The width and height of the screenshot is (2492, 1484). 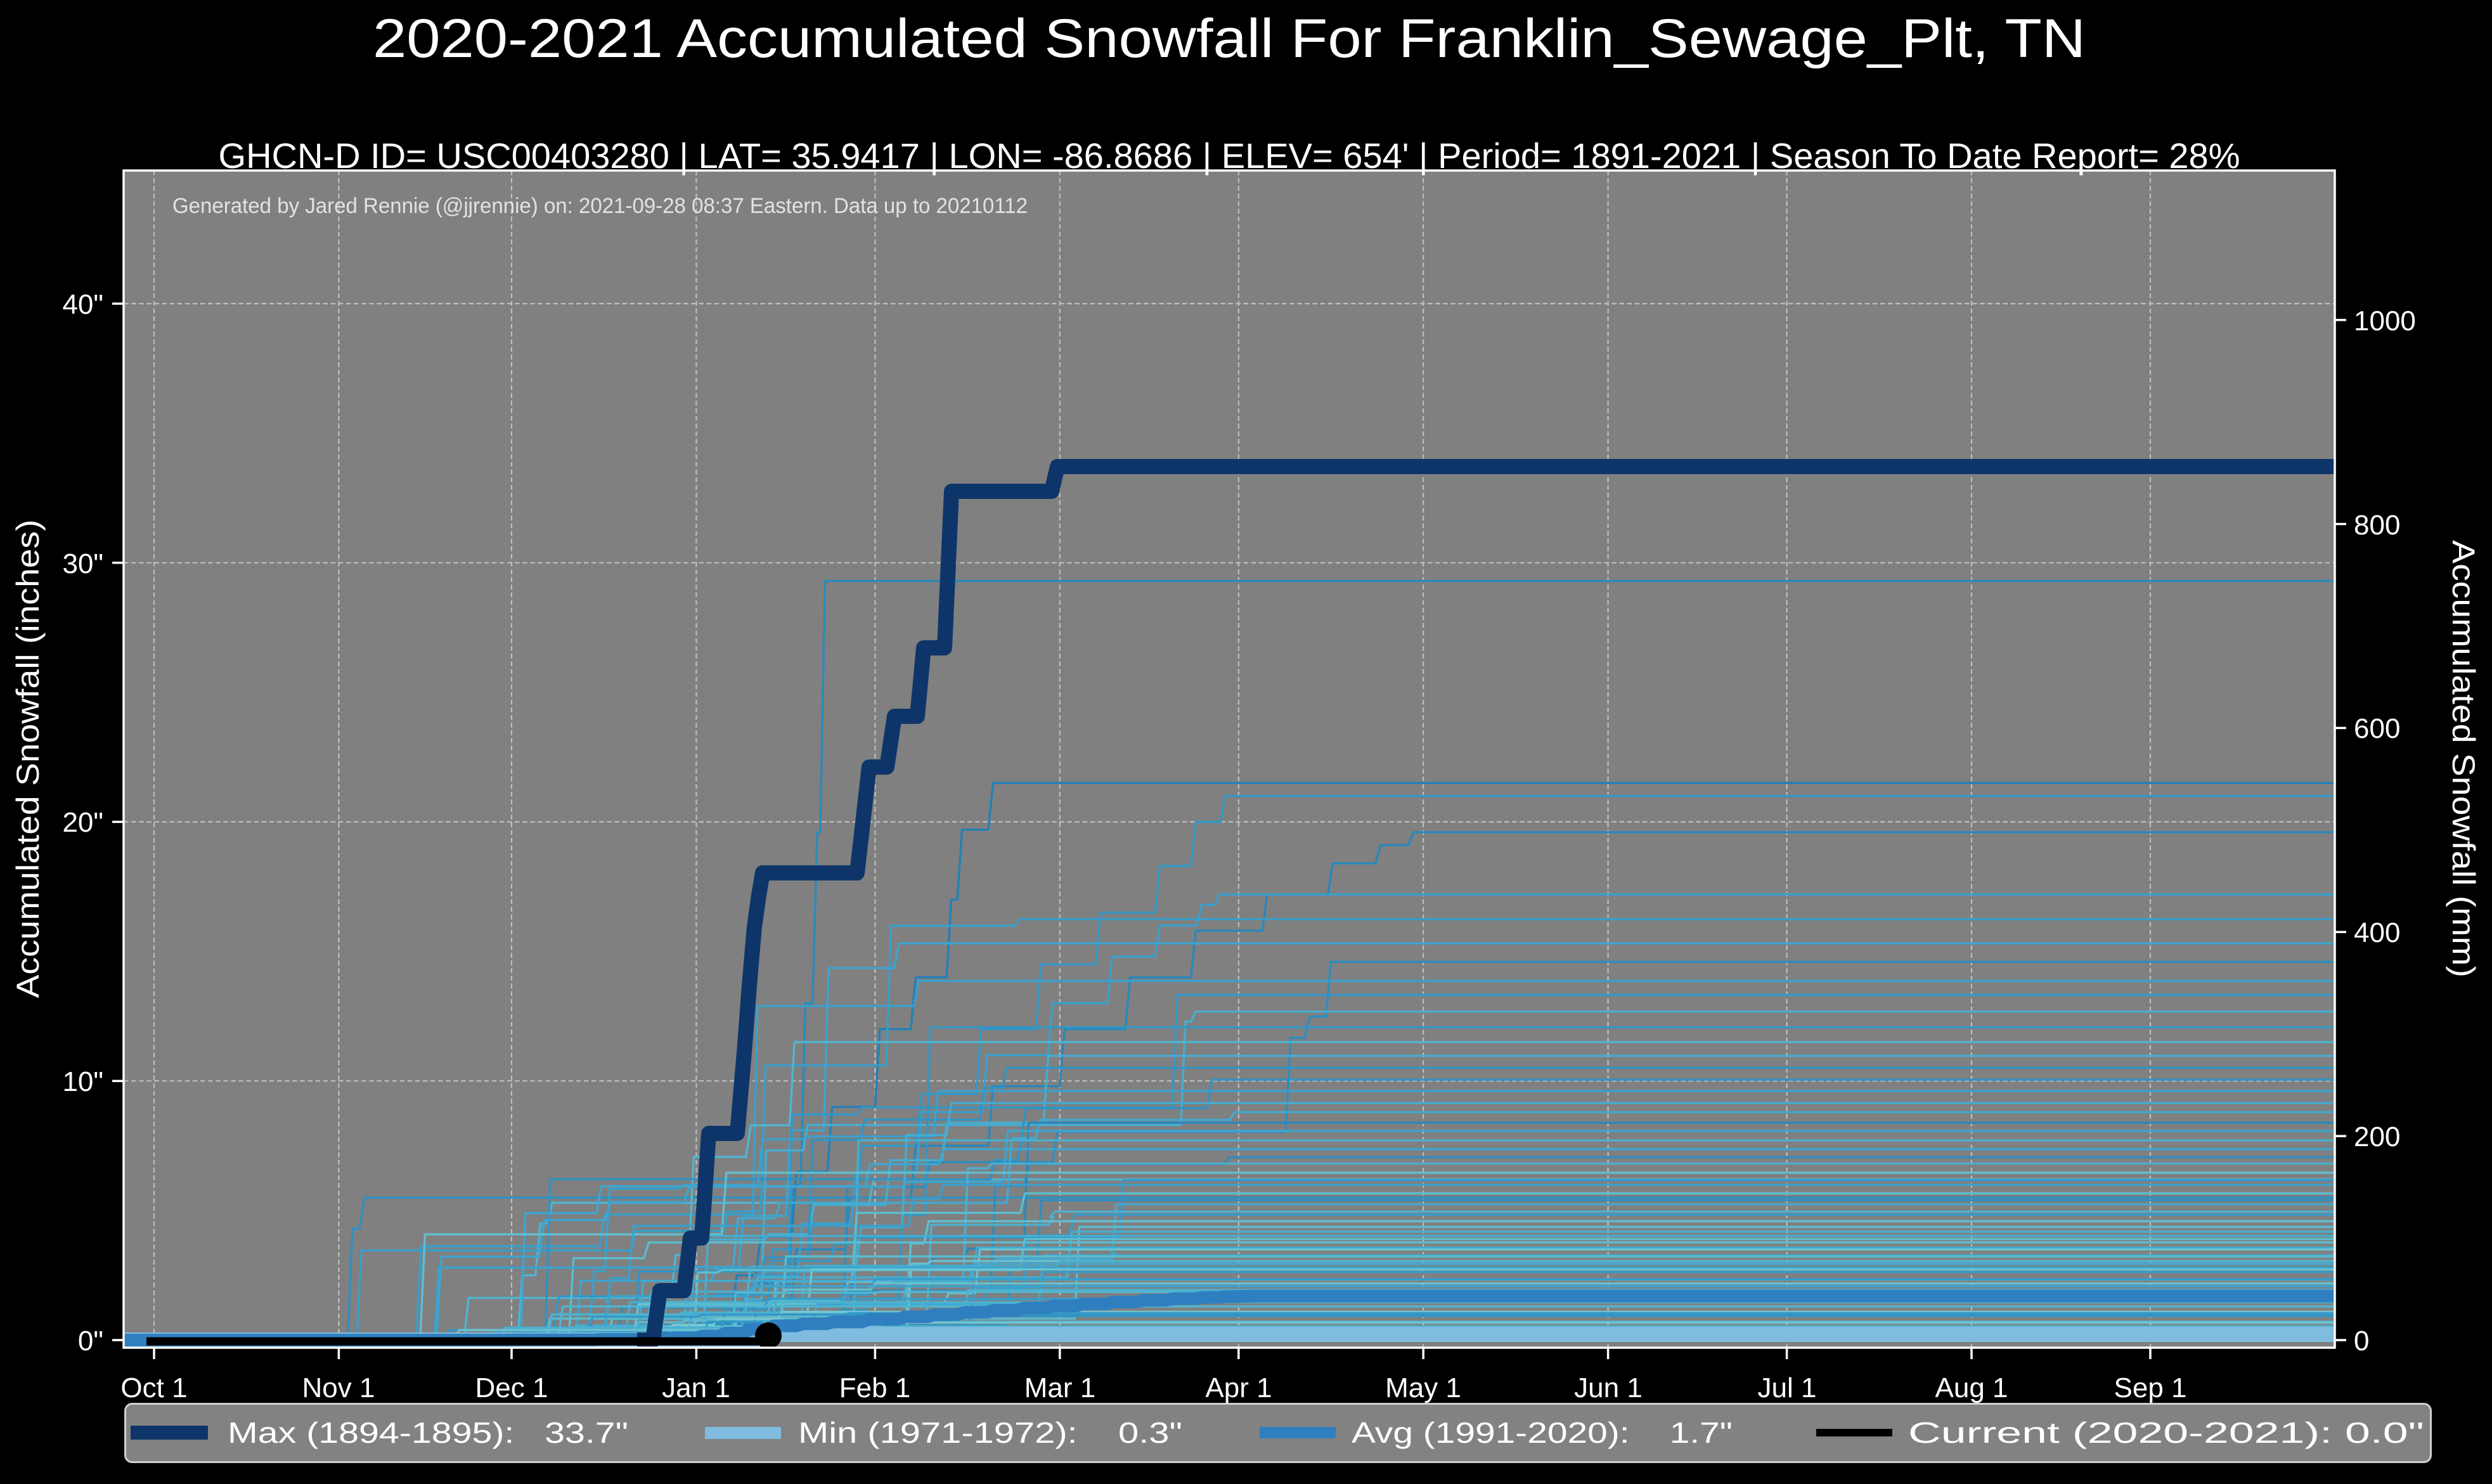 I want to click on svg-text: Aug 1, so click(x=1971, y=1388).